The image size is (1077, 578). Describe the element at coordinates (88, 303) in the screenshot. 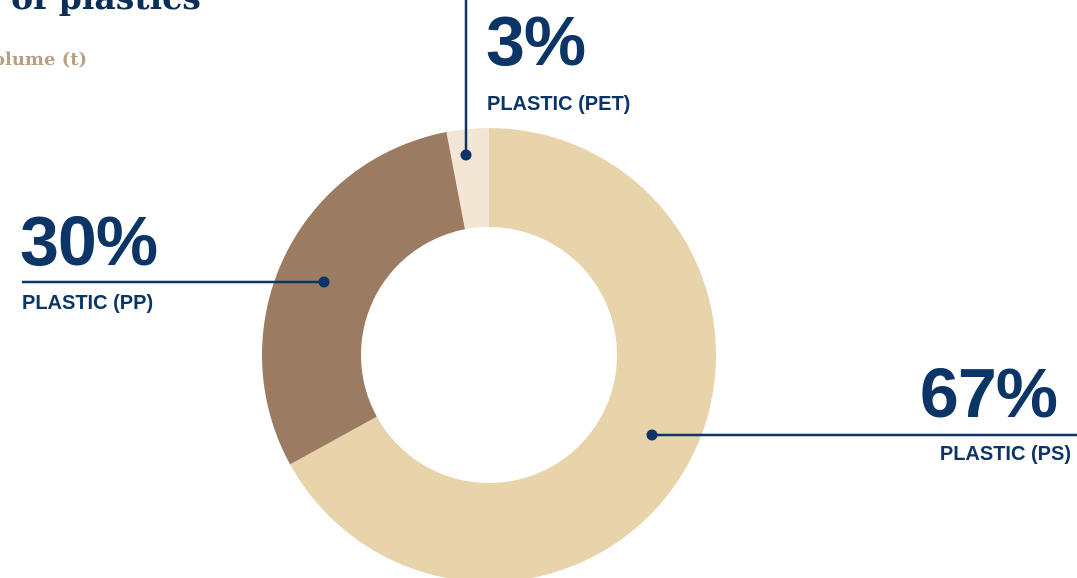

I see `category-label-pp: PLASTIC (PP)` at that location.